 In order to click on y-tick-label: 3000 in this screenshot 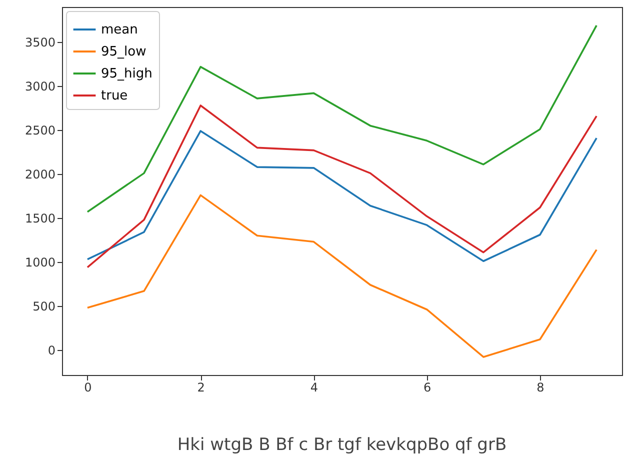, I will do `click(40, 87)`.